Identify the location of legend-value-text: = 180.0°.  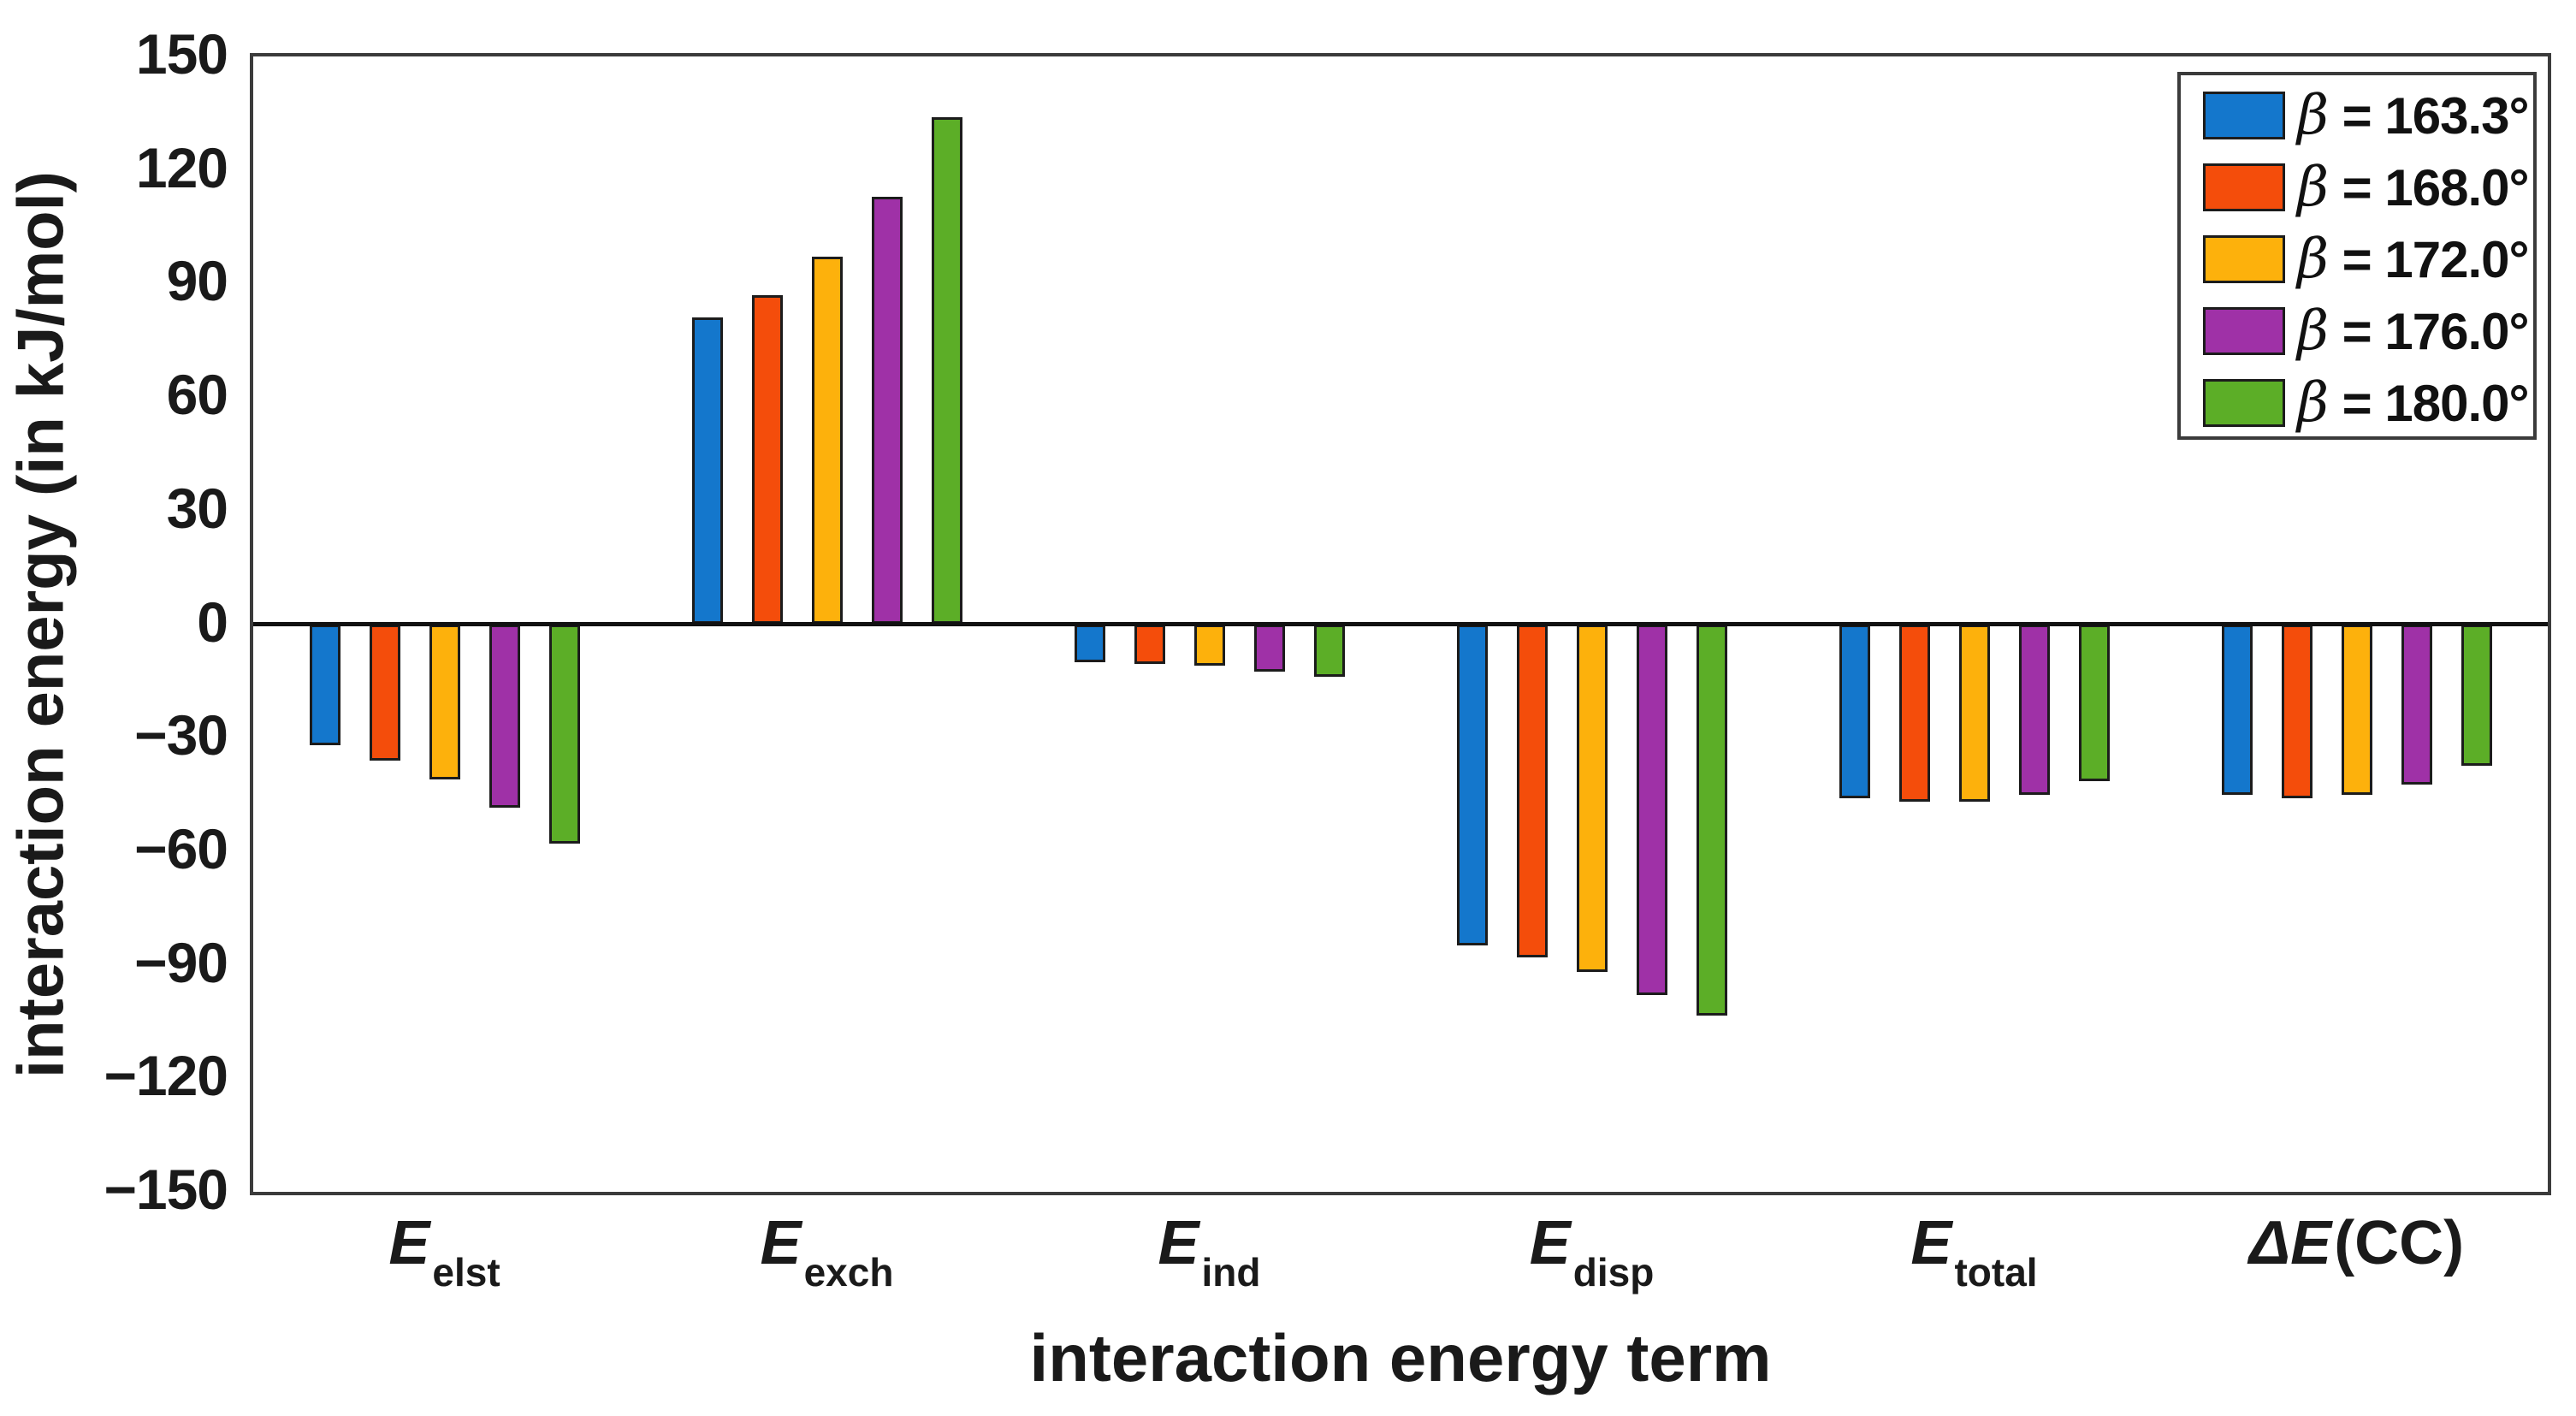
(2429, 403).